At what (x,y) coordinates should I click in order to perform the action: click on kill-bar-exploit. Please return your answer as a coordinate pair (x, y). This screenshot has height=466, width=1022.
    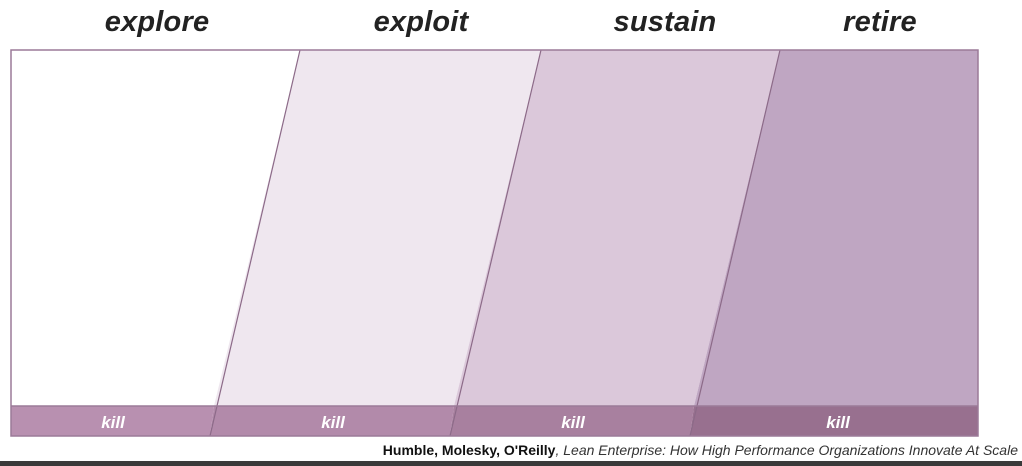
    Looking at the image, I should click on (332, 421).